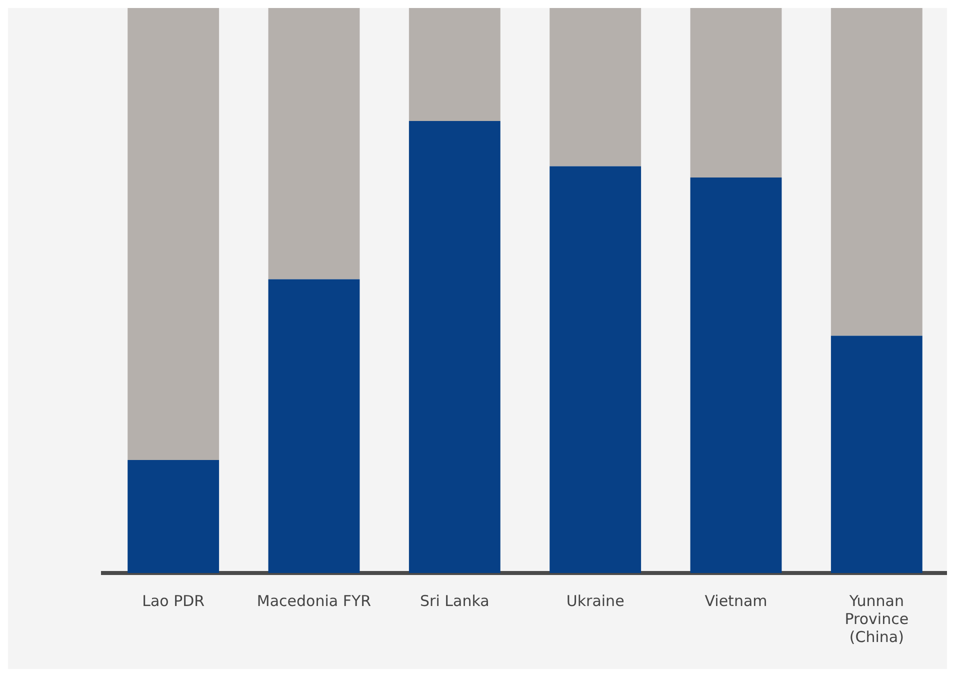  Describe the element at coordinates (314, 601) in the screenshot. I see `x-tick-label: Macedonia FYR` at that location.